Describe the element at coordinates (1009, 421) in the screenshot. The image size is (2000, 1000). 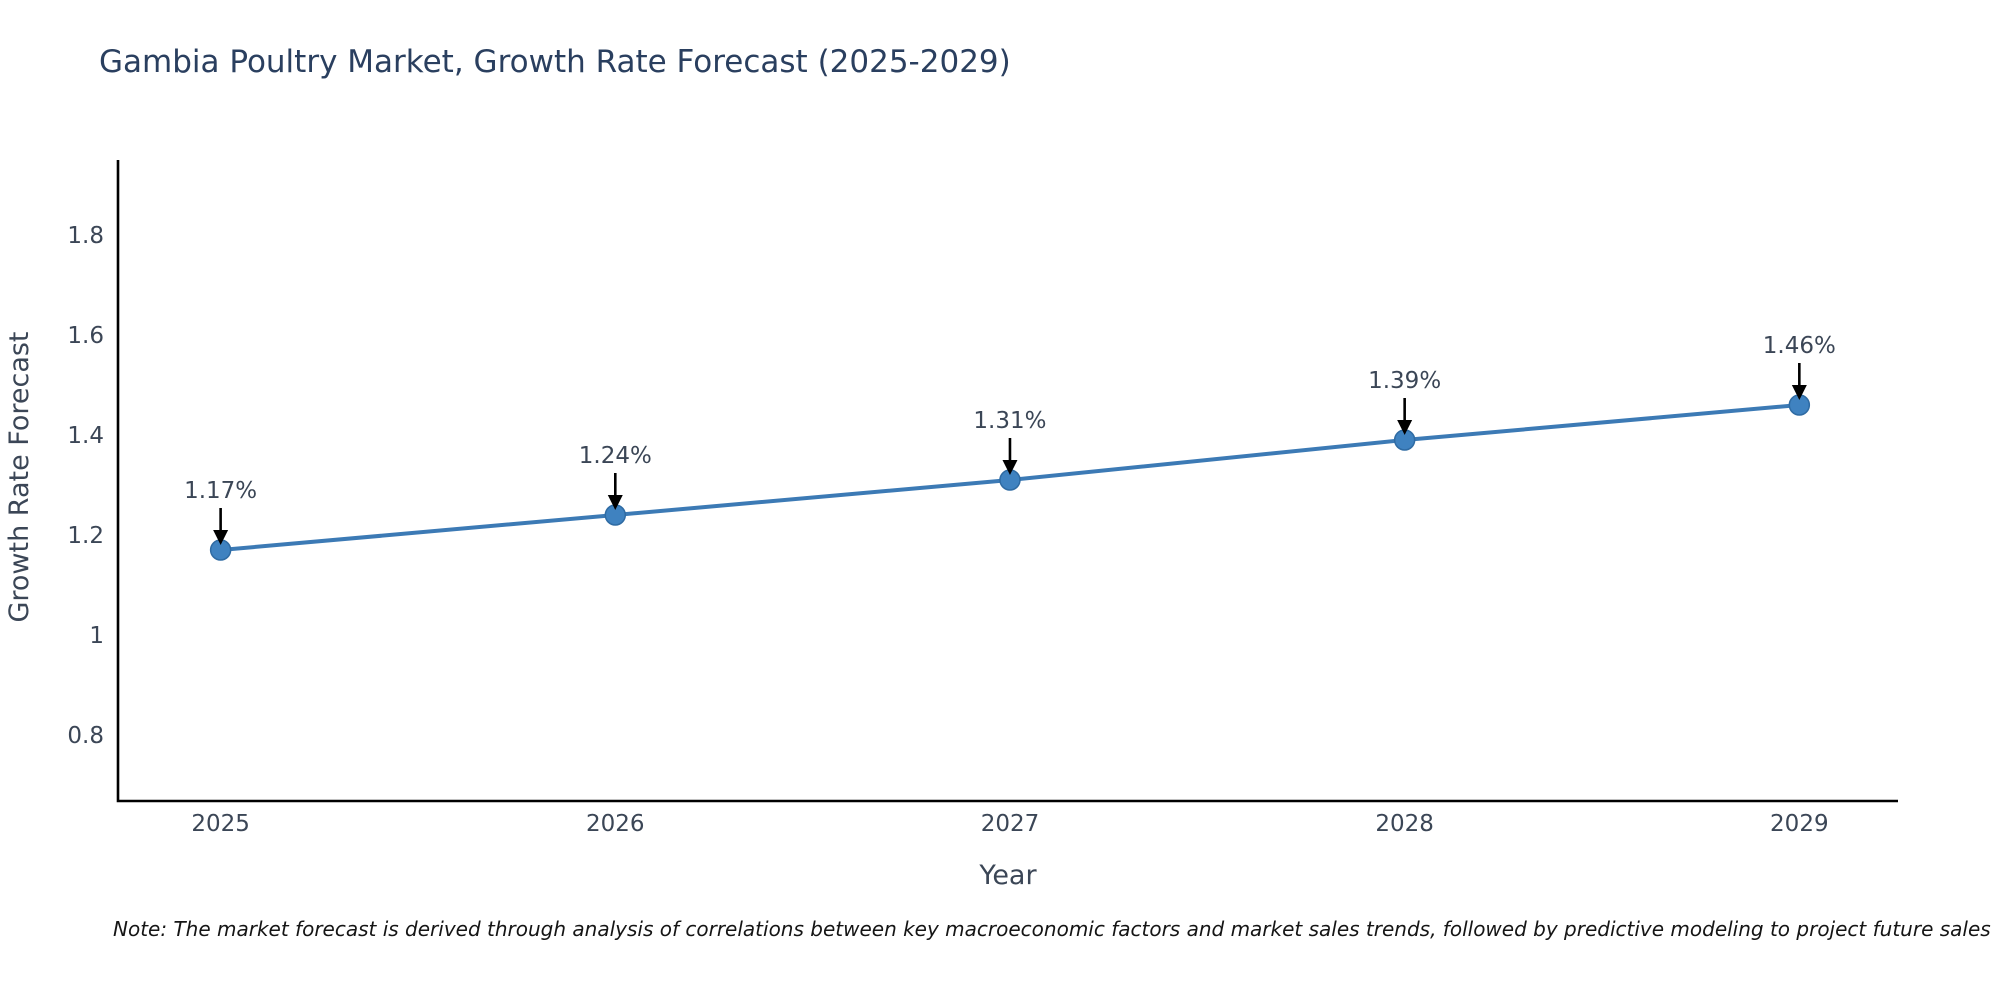
I see `annotation-label: 1.31%` at that location.